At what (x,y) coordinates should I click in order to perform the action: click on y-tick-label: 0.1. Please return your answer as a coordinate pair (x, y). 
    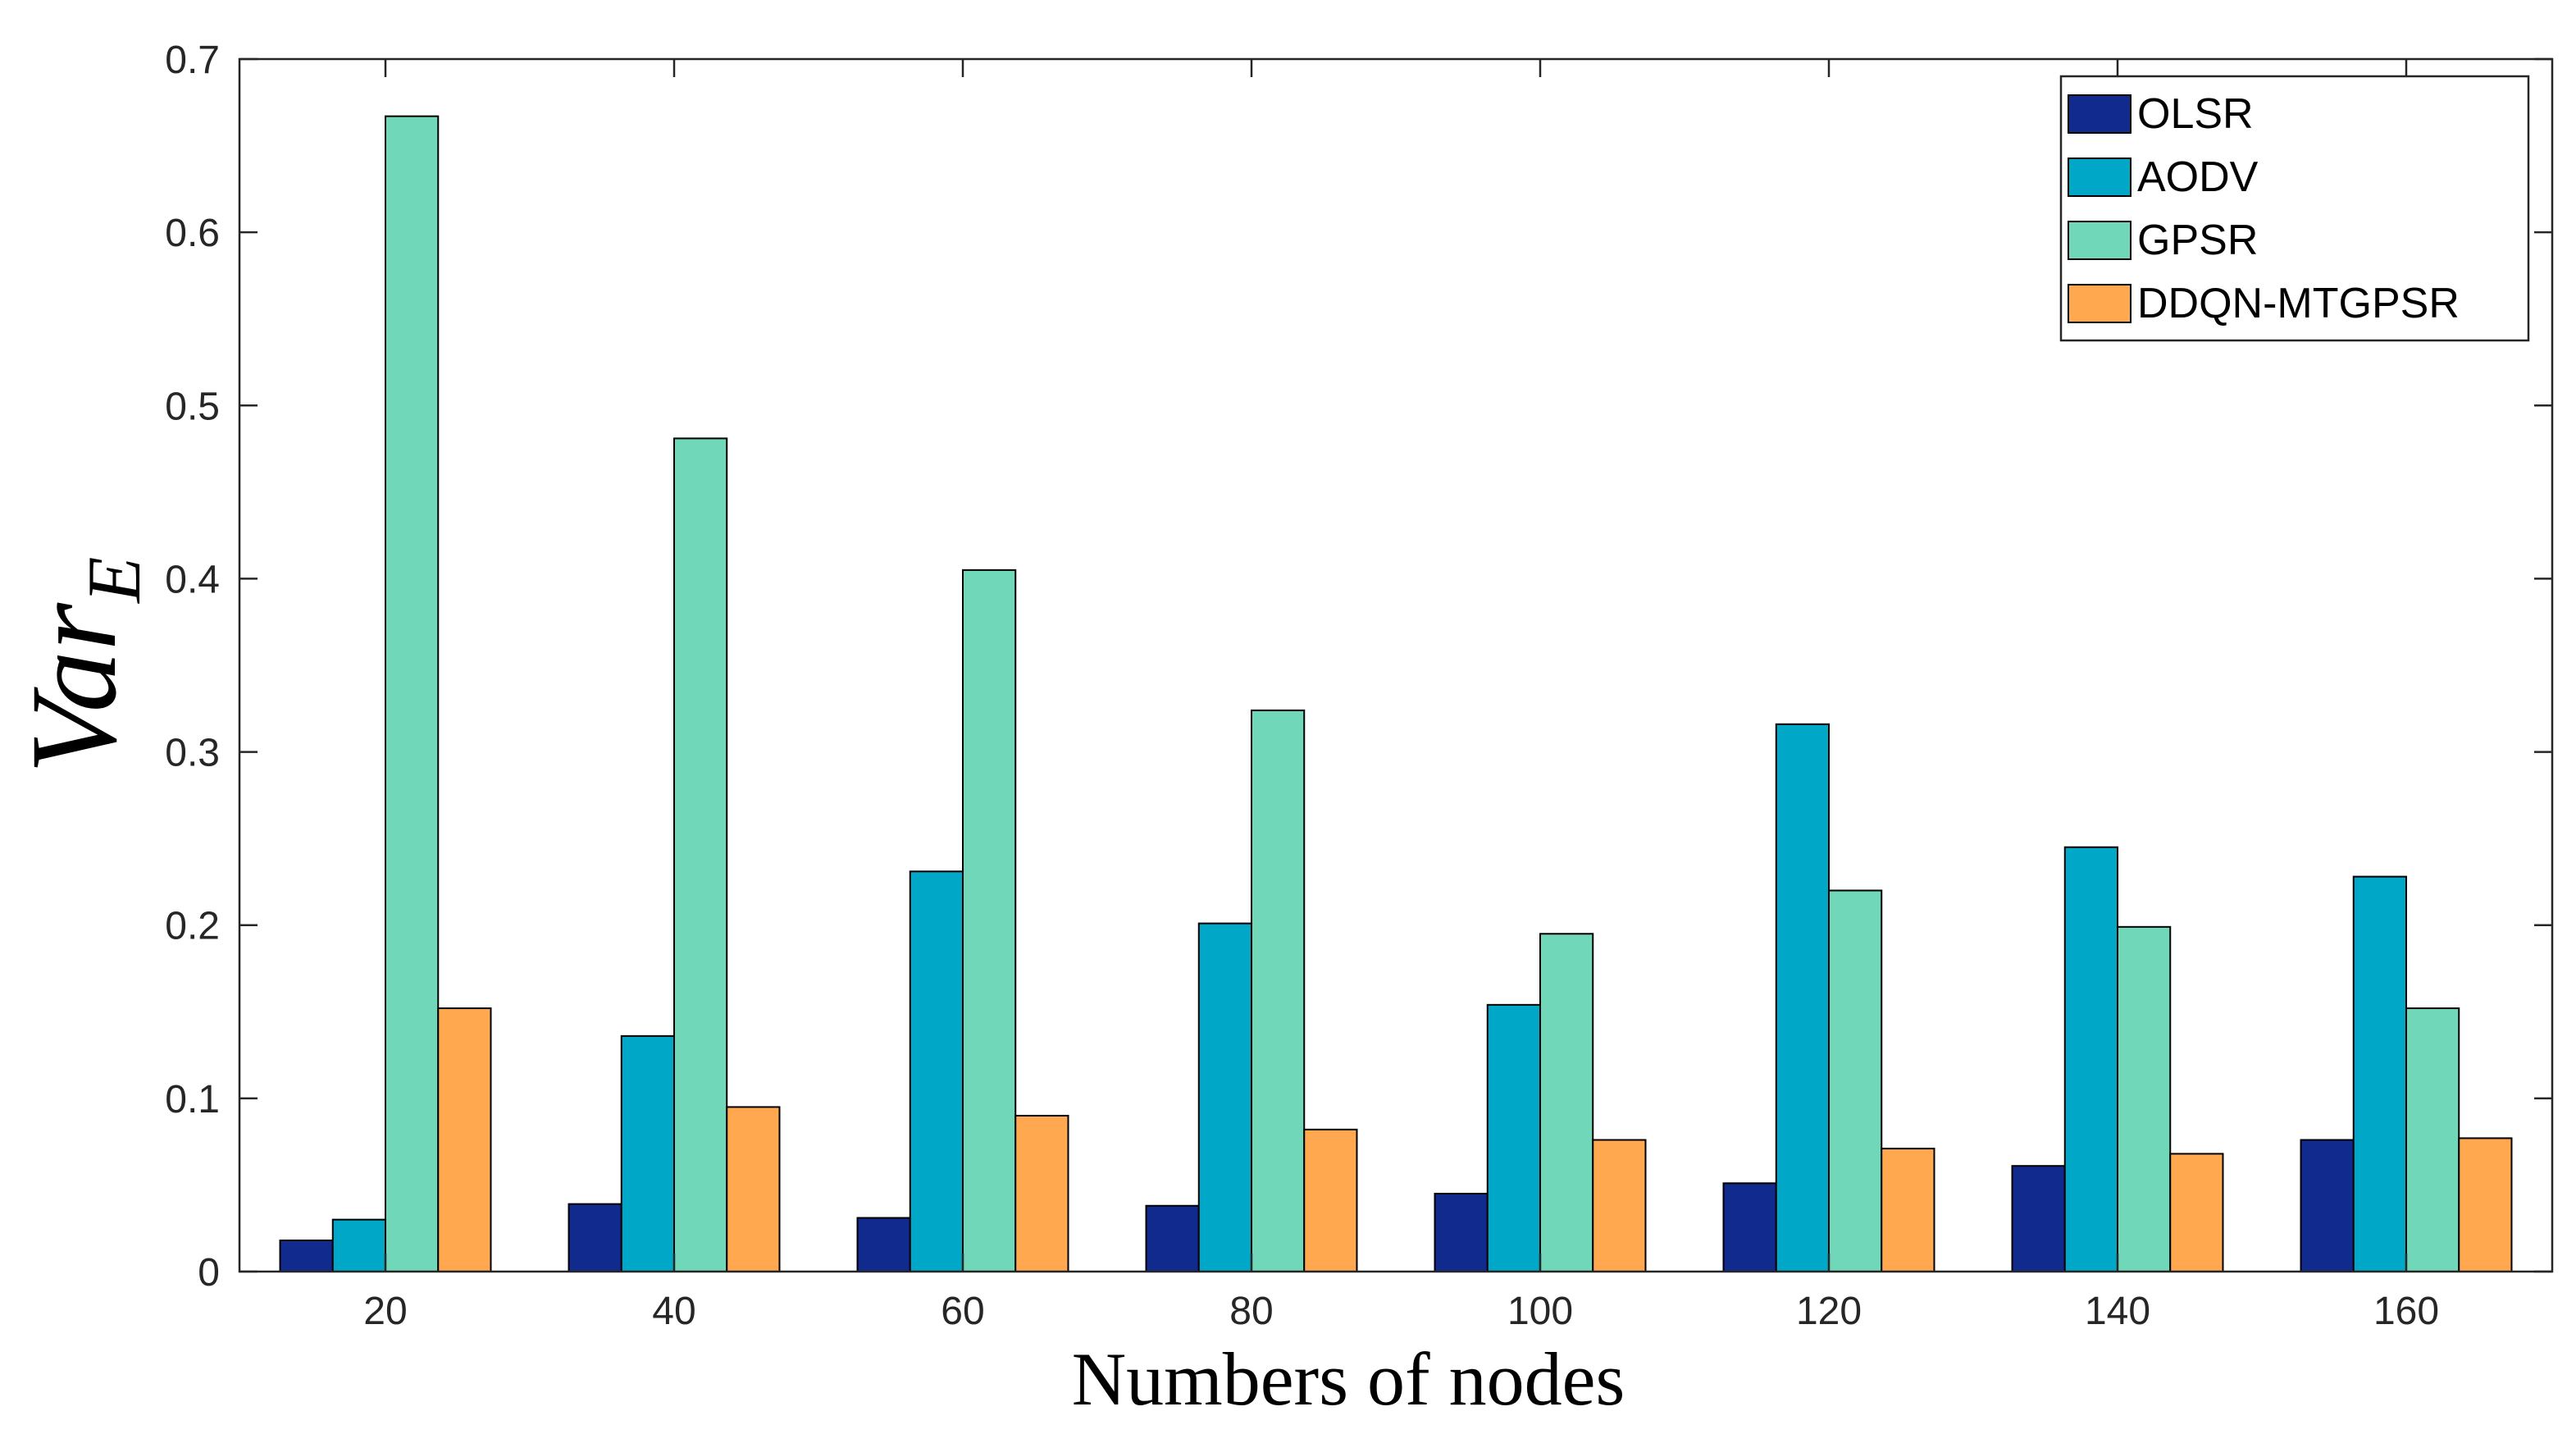
    Looking at the image, I should click on (192, 1099).